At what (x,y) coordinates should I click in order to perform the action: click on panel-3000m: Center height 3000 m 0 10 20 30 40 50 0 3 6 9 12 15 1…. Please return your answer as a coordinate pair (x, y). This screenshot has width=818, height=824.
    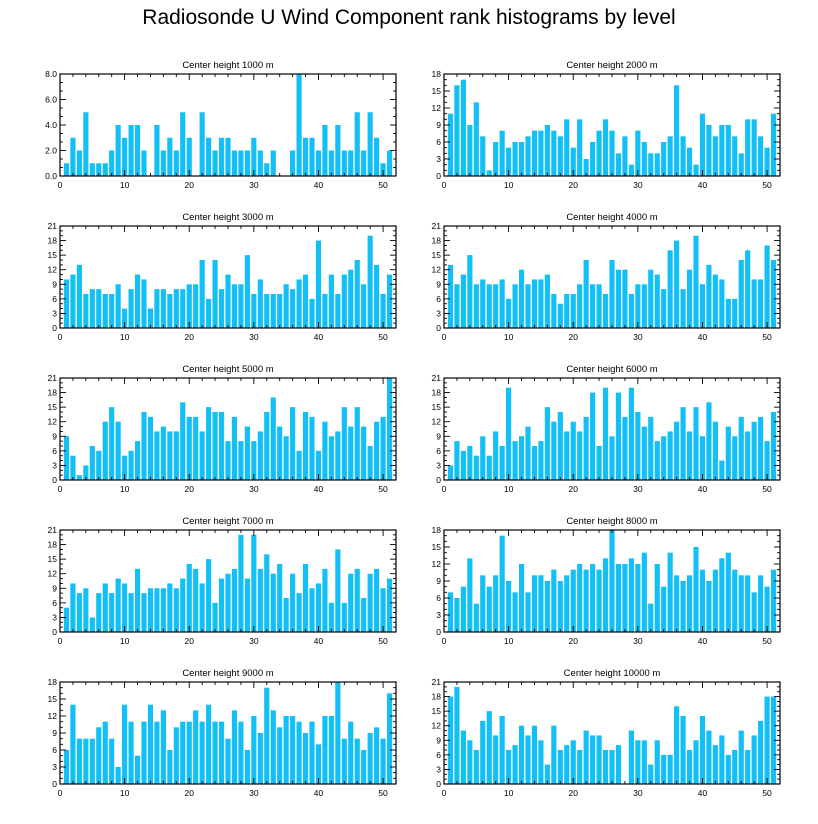
    Looking at the image, I should click on (211, 268).